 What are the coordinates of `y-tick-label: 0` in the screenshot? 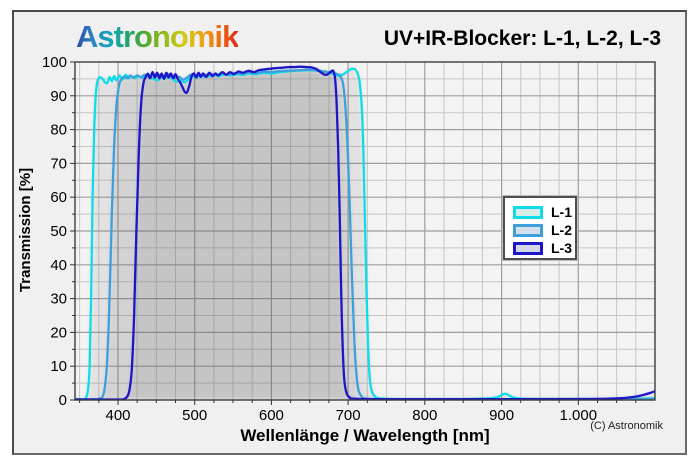 It's located at (63, 400).